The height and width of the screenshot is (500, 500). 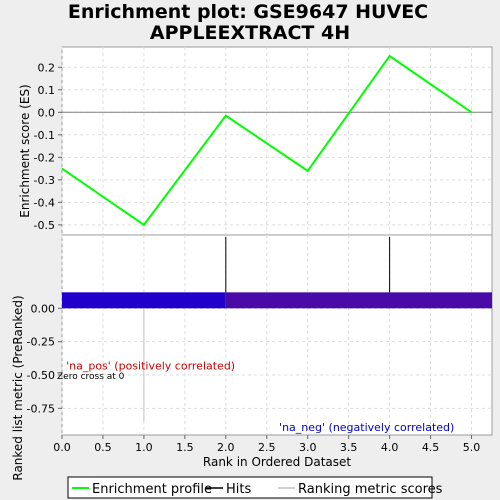 What do you see at coordinates (44, 225) in the screenshot?
I see `es-ytick-label-7: -0.5` at bounding box center [44, 225].